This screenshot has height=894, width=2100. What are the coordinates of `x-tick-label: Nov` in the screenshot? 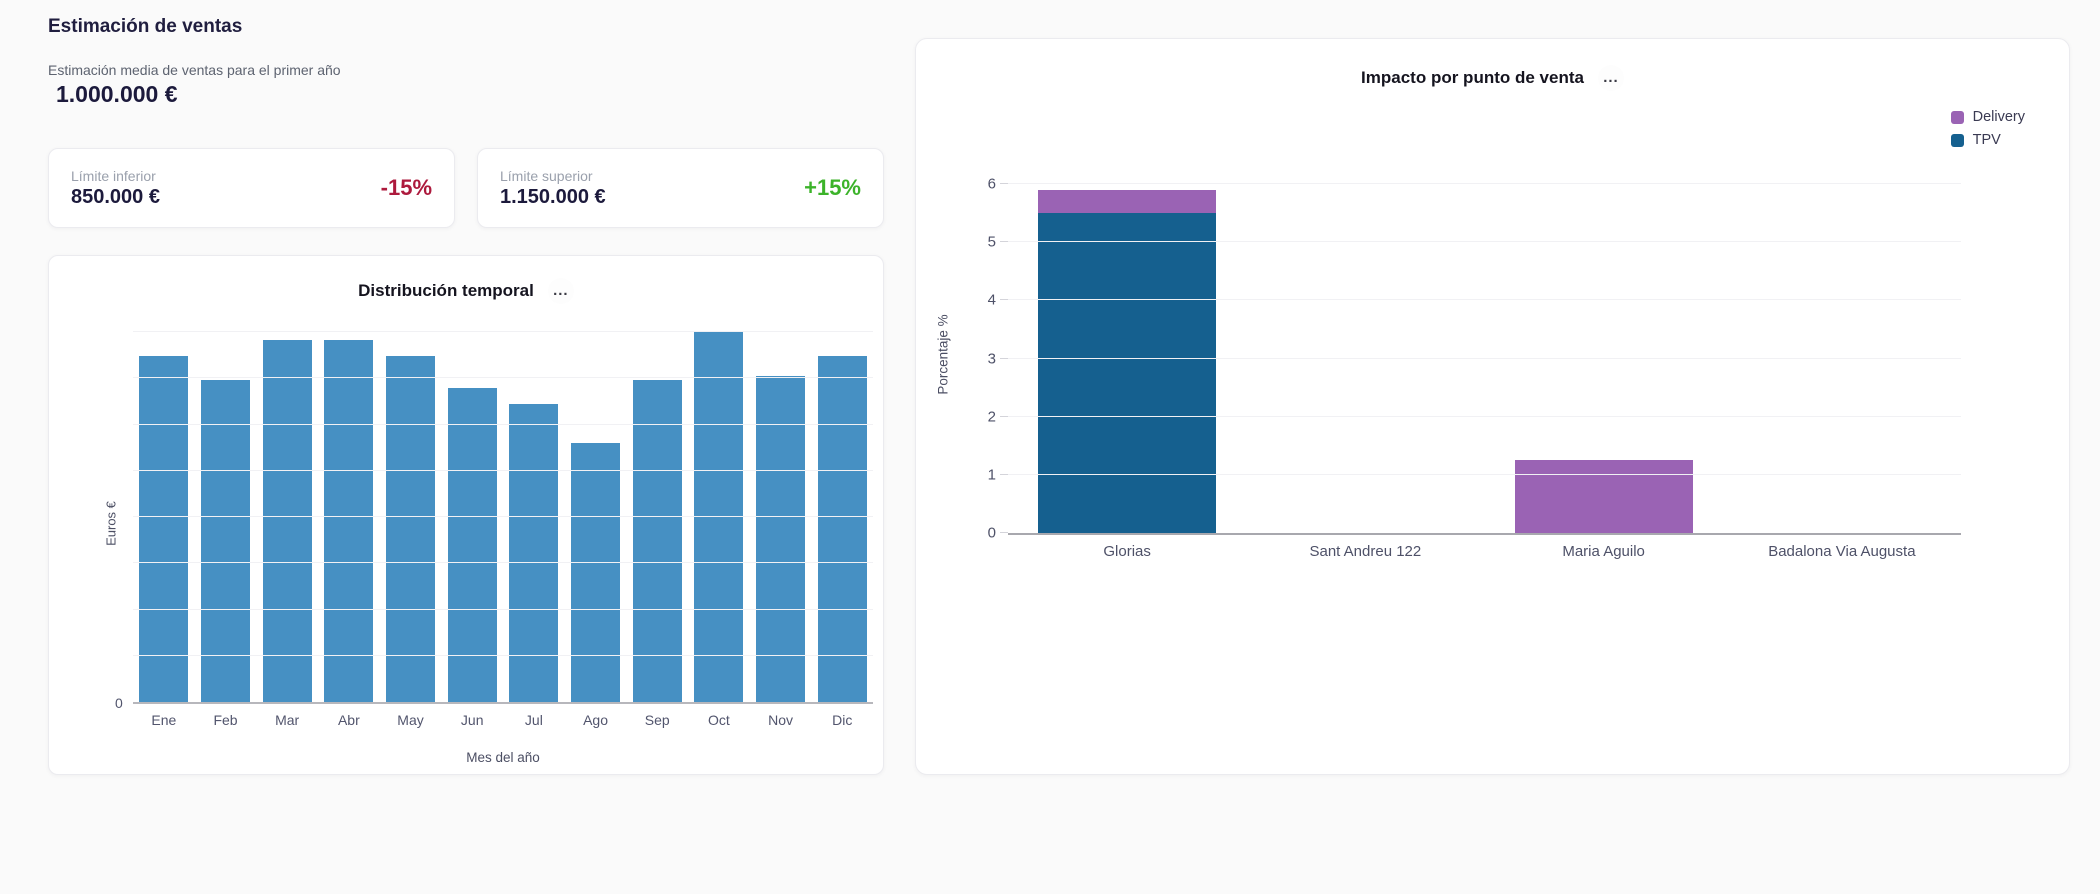 It's located at (780, 720).